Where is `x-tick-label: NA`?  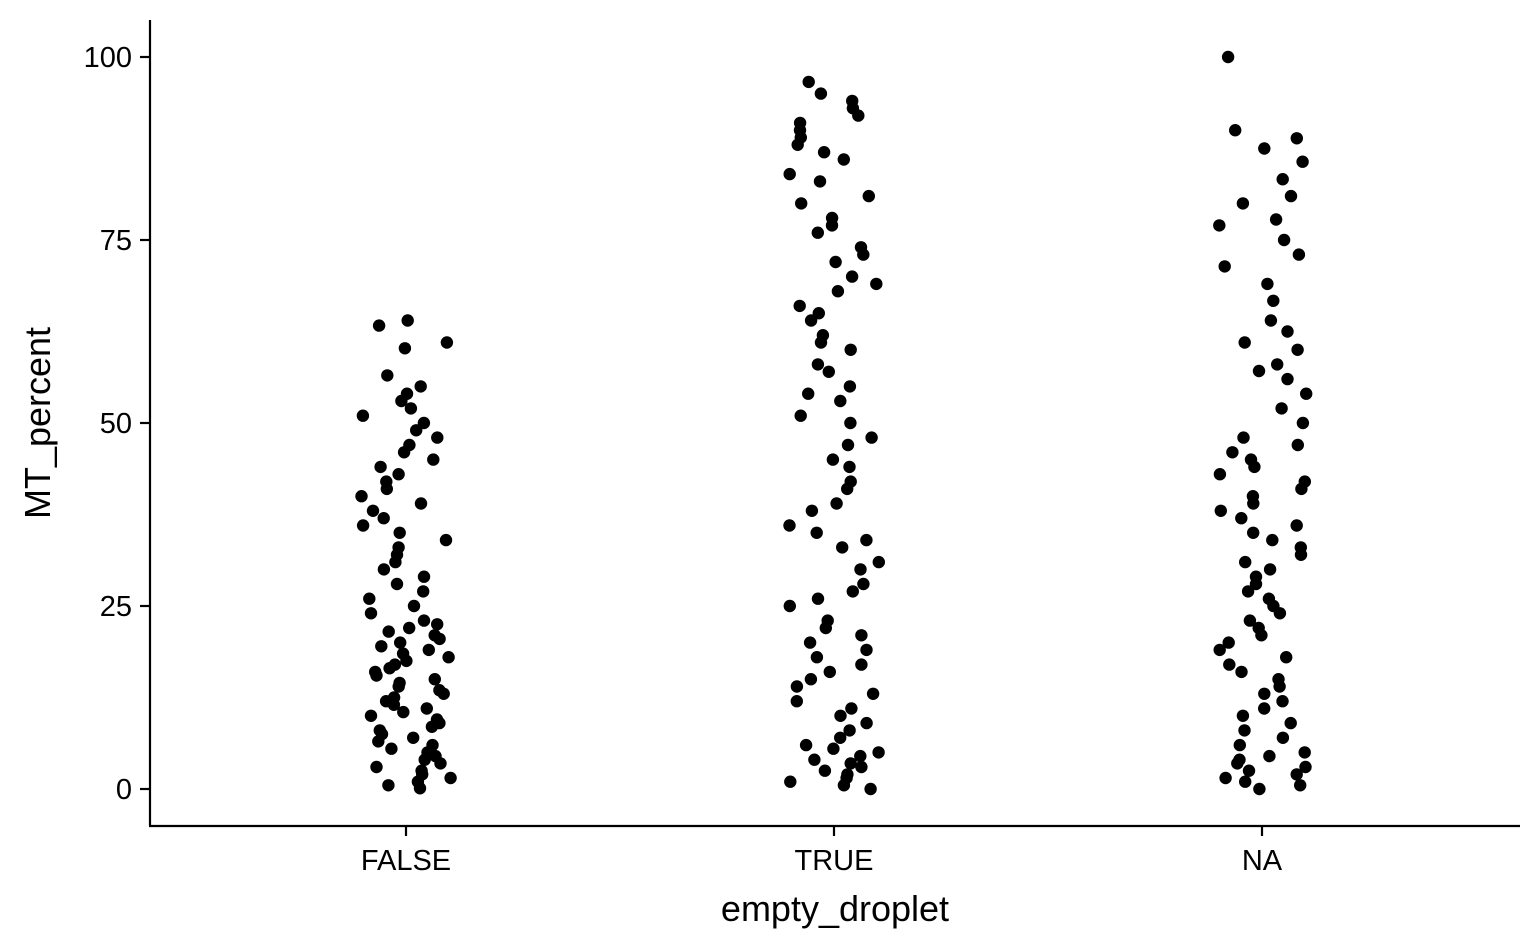
x-tick-label: NA is located at coordinates (1262, 861).